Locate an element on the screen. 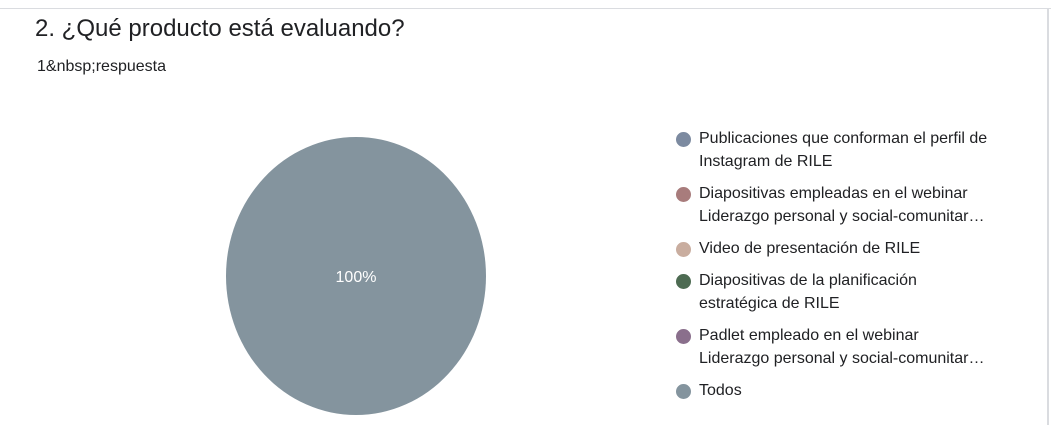 The height and width of the screenshot is (425, 1051). legend-item: Todos is located at coordinates (856, 390).